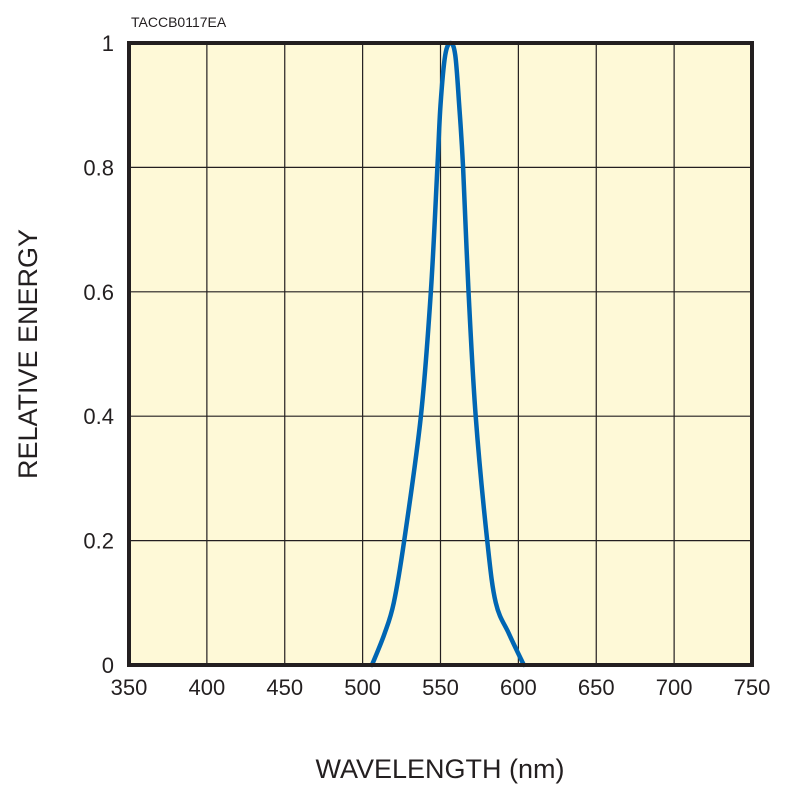 The height and width of the screenshot is (795, 787). I want to click on y-tick-label: 0, so click(108, 665).